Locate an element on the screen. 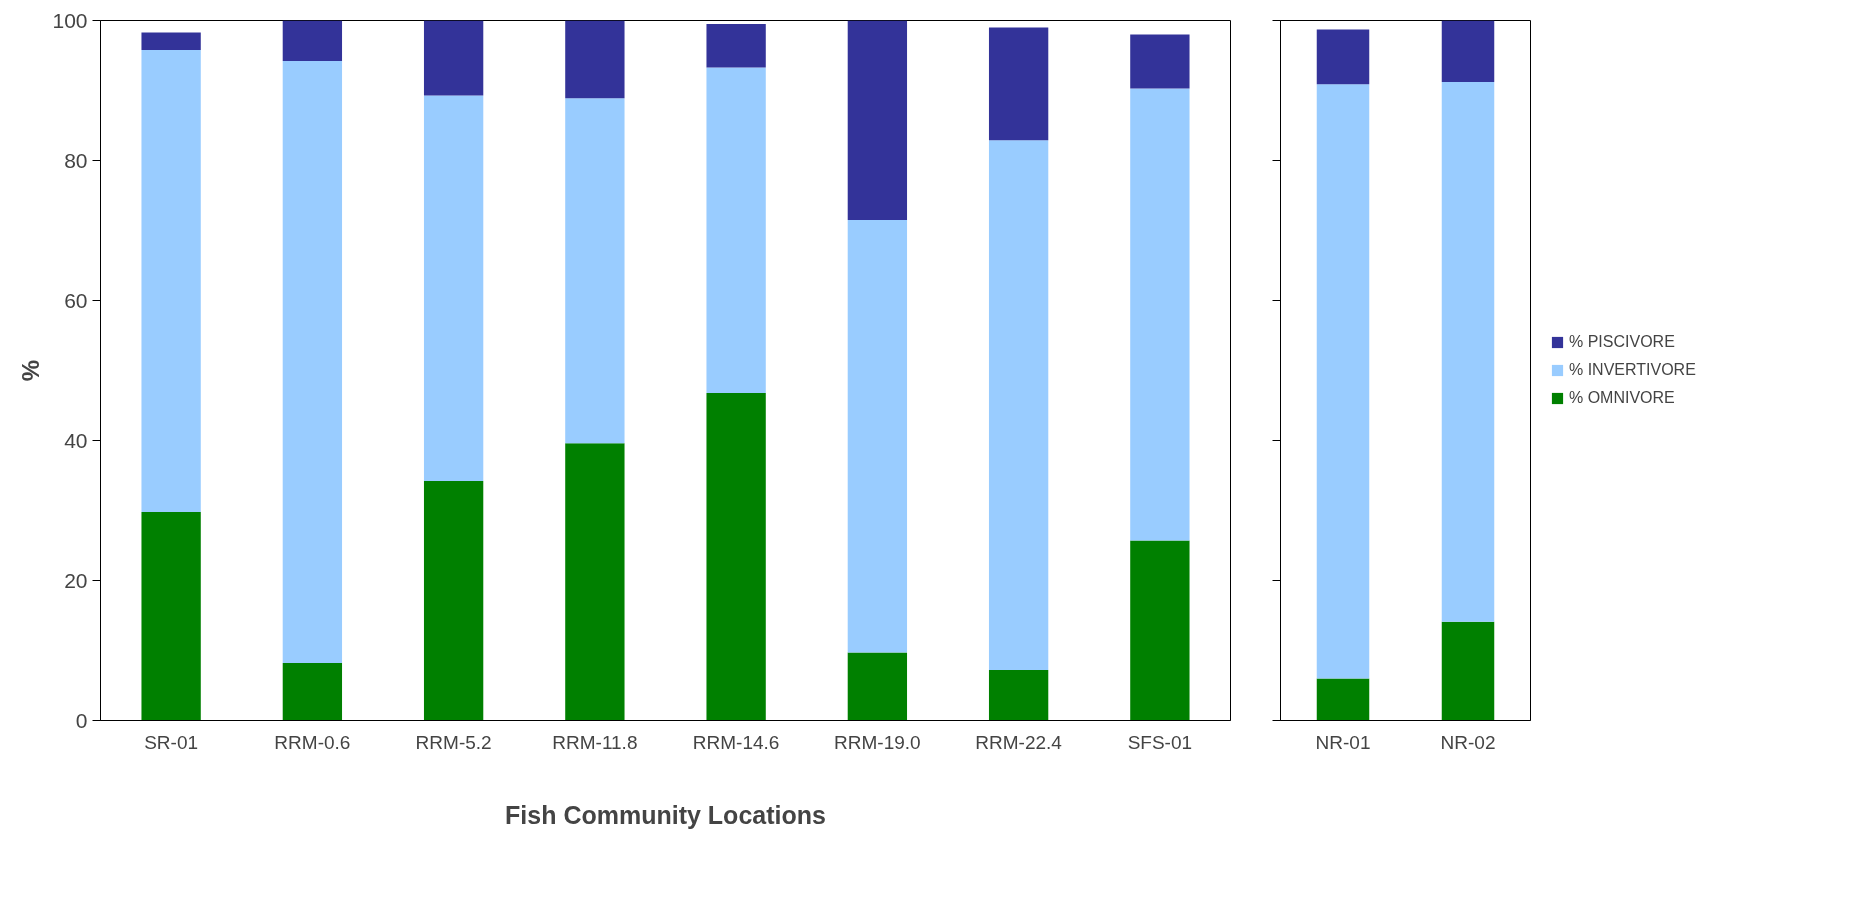 This screenshot has height=921, width=1867. legend-label: % OMNIVORE is located at coordinates (1622, 398).